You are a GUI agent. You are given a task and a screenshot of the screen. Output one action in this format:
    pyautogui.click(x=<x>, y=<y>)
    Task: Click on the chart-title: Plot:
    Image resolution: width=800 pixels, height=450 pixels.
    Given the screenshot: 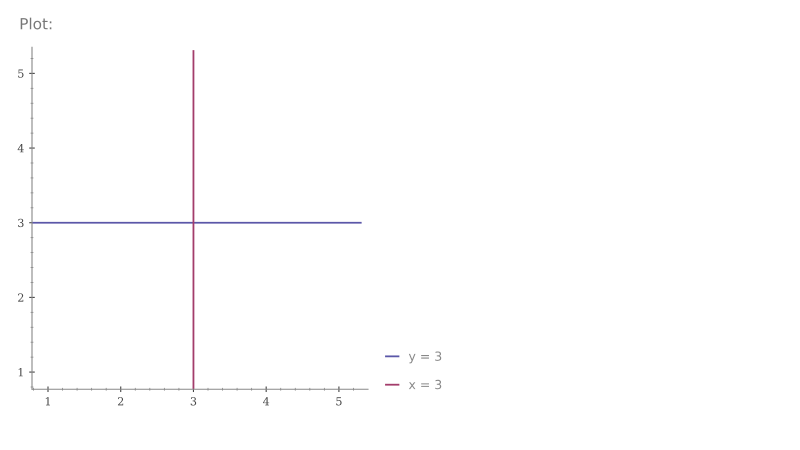 What is the action you would take?
    pyautogui.click(x=36, y=24)
    